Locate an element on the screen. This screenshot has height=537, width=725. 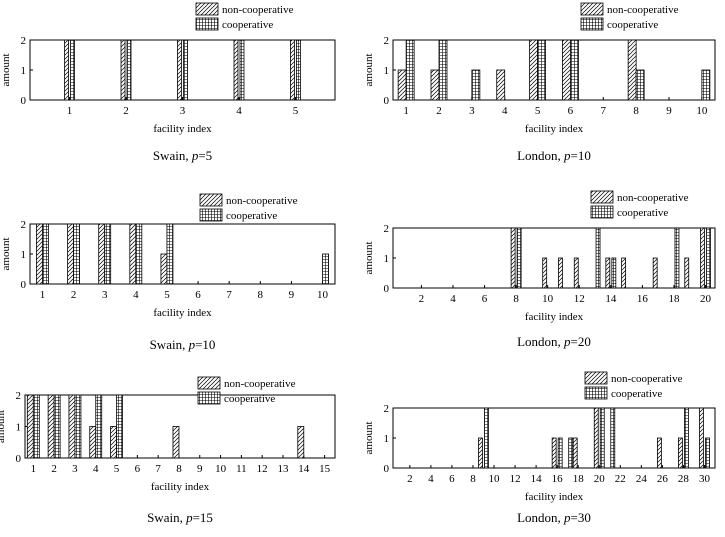
panel-caption: Swain, p=15 is located at coordinates (180, 517).